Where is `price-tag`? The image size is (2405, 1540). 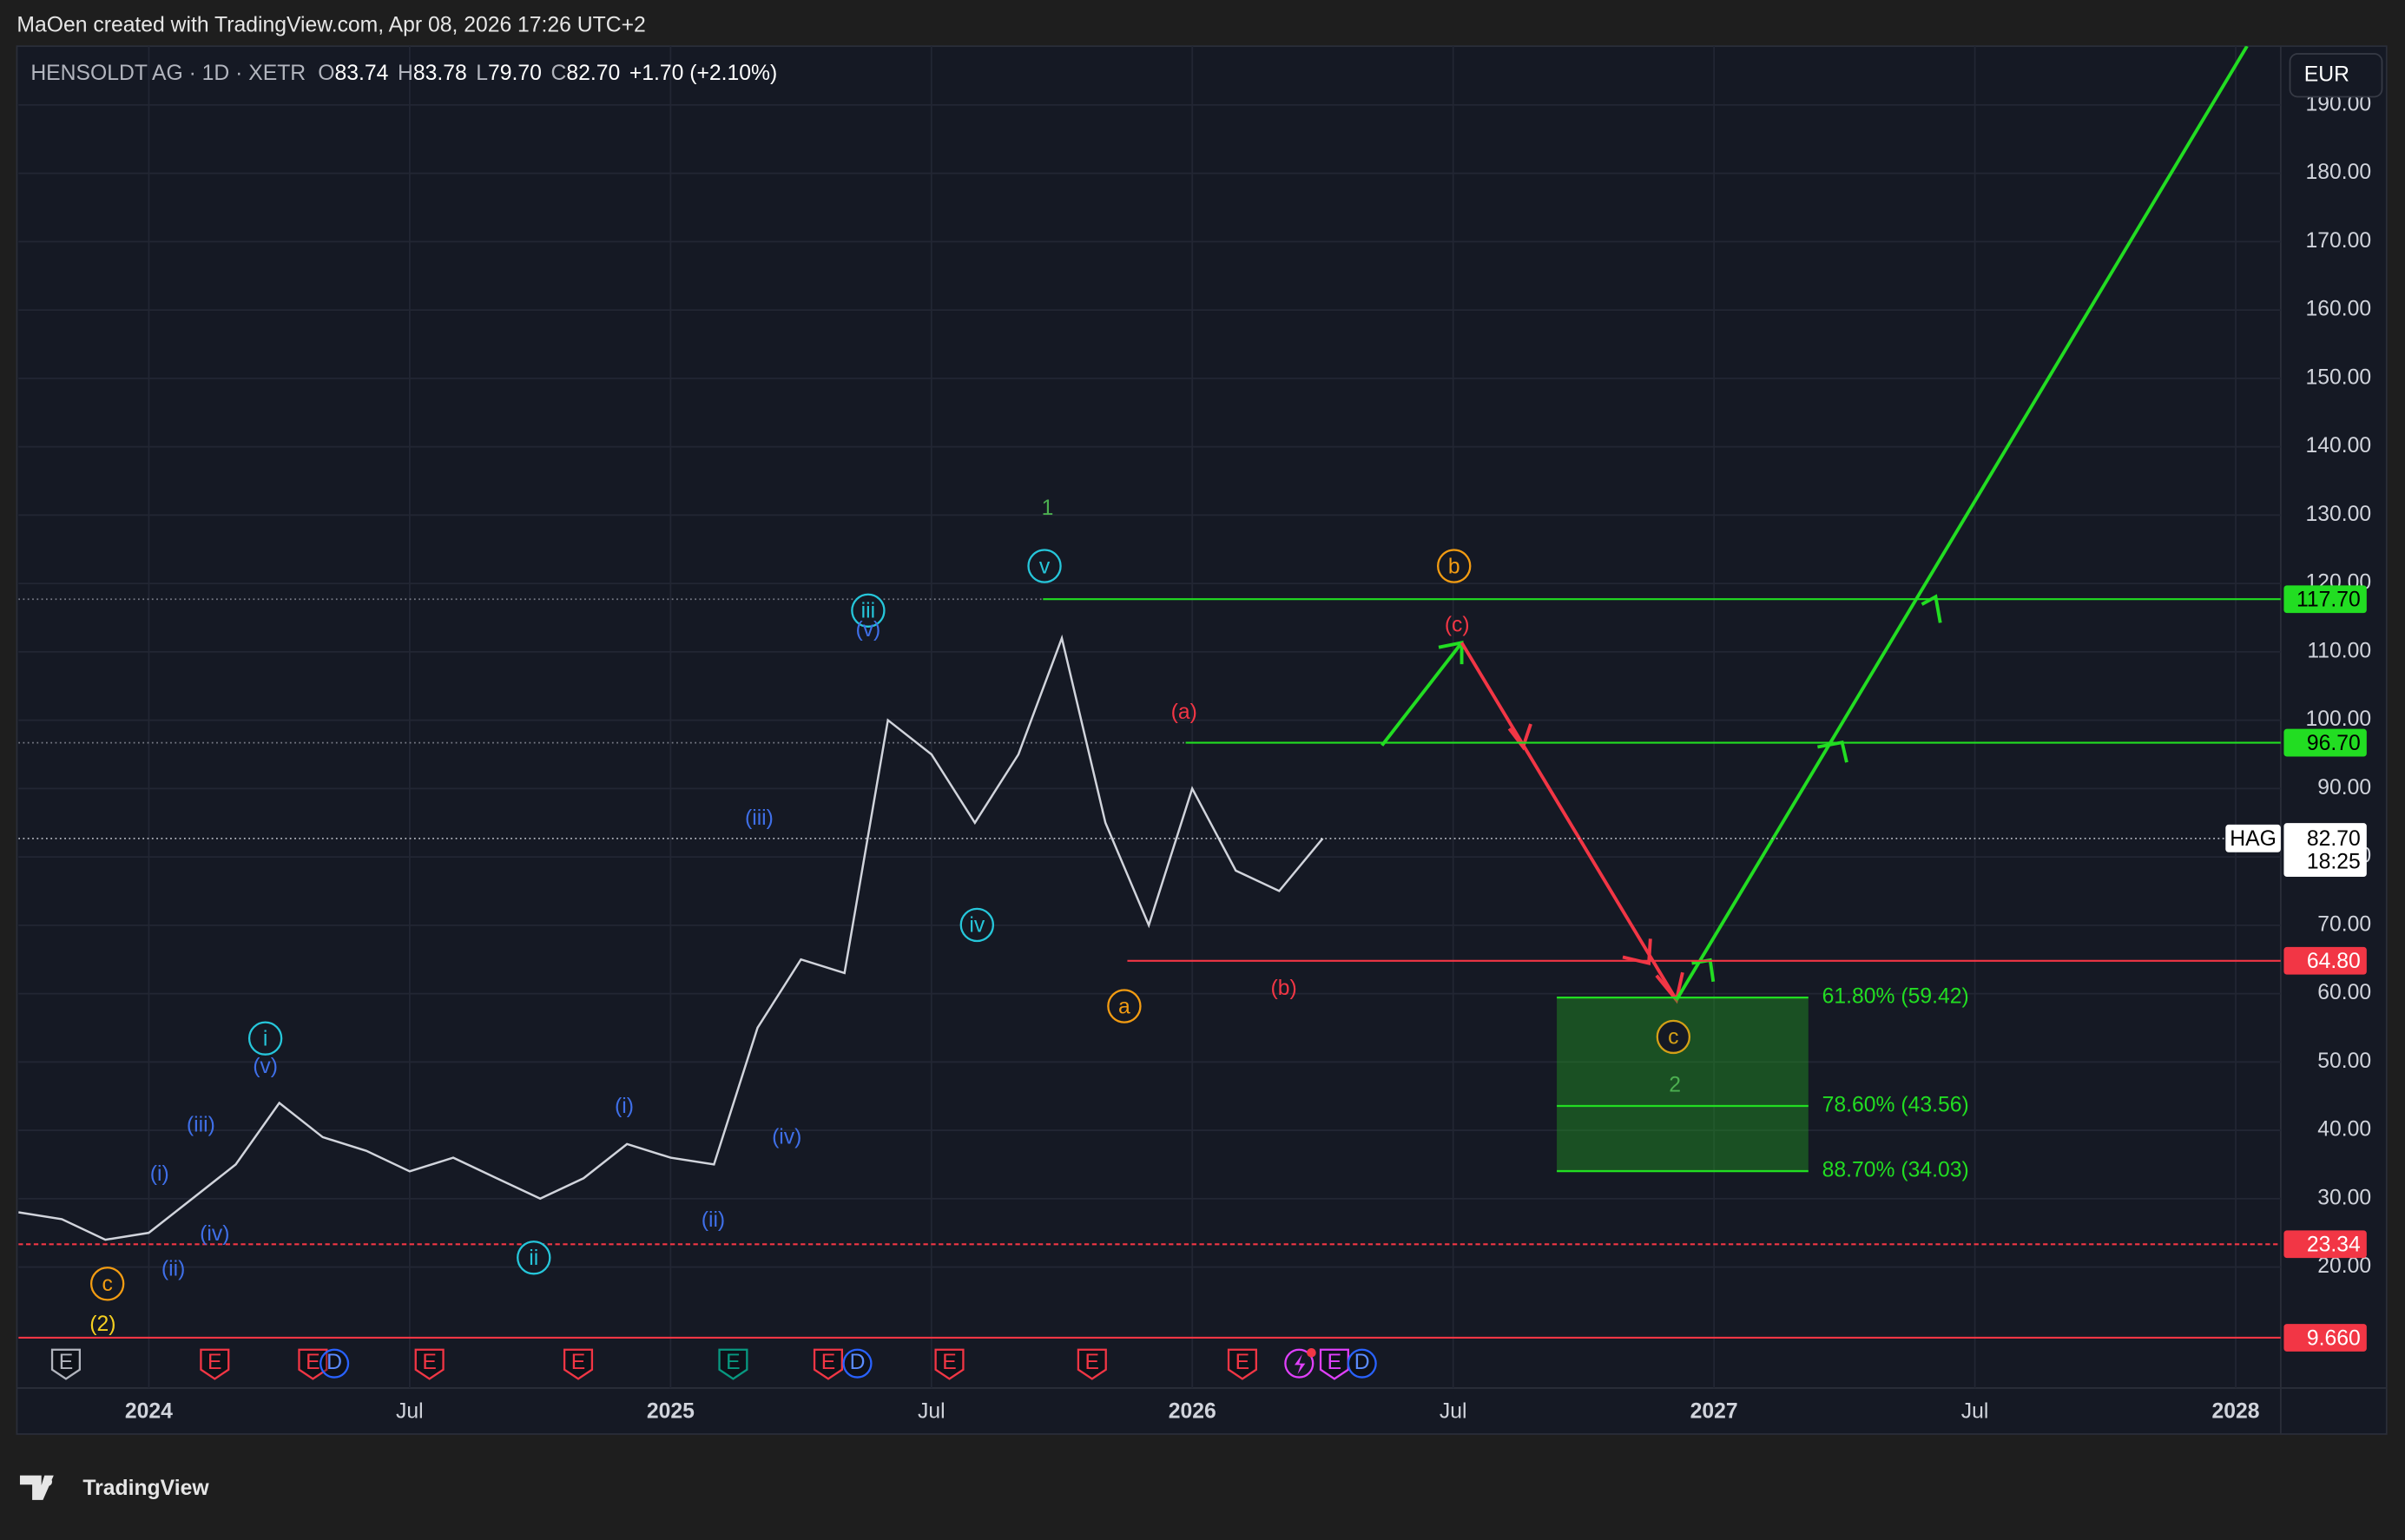 price-tag is located at coordinates (2325, 850).